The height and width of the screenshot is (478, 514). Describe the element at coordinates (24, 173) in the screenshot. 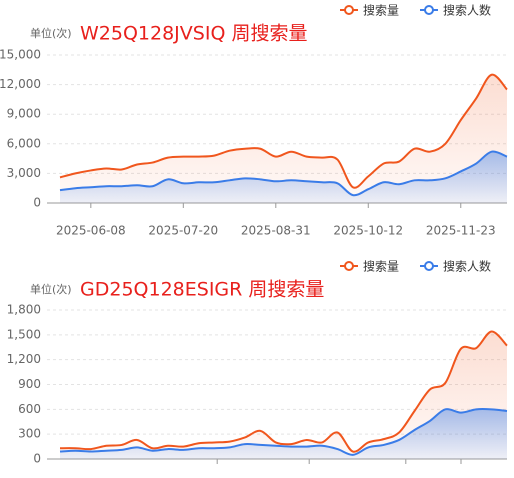

I see `y-tick-label: 3,000` at that location.